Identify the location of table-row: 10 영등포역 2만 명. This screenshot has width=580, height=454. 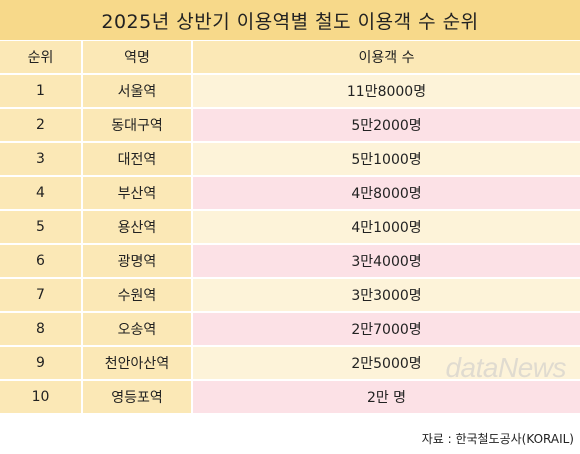
(290, 397).